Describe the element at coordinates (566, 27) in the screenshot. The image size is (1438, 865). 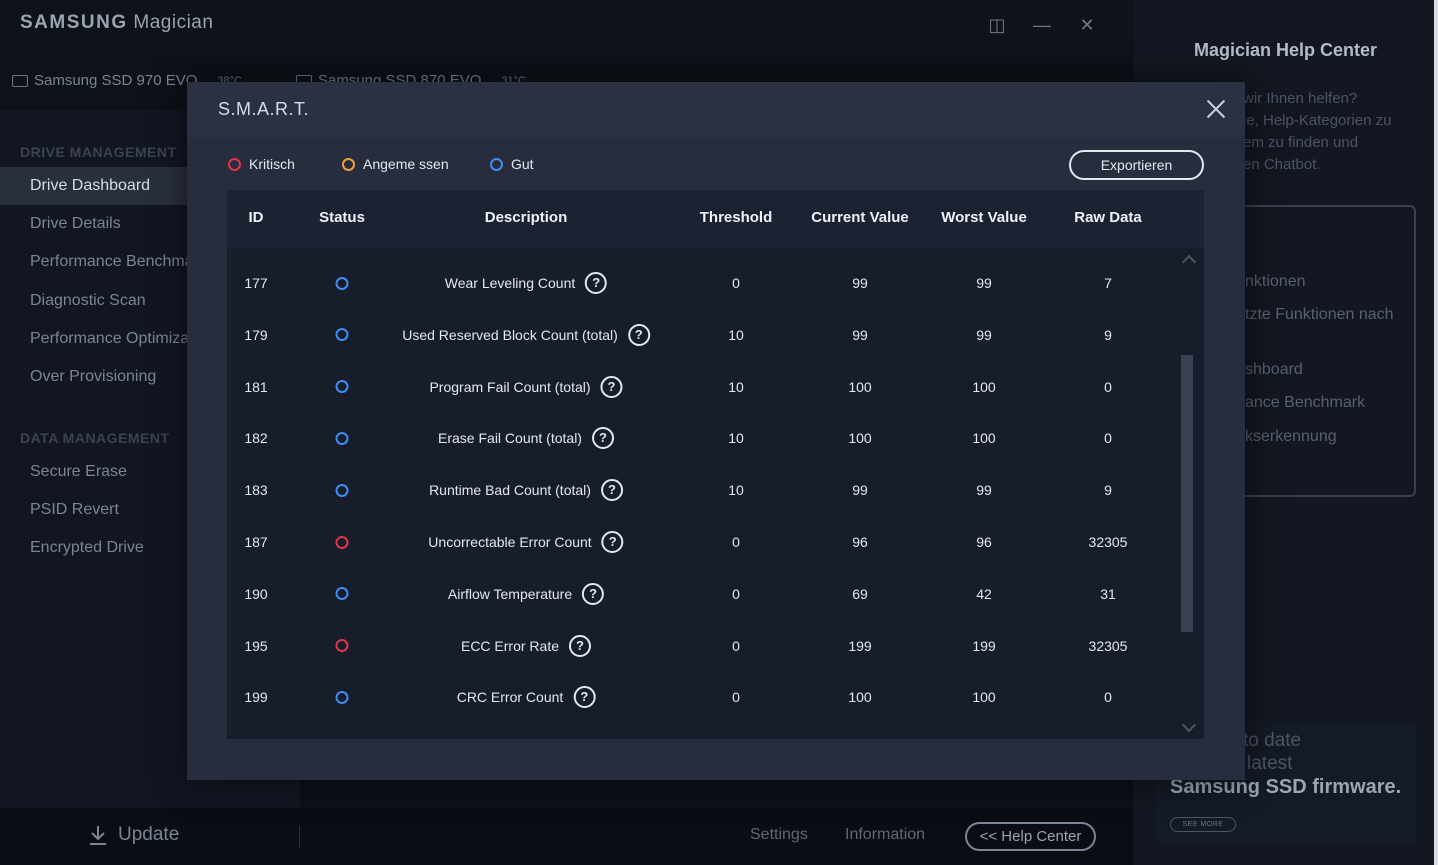
I see `title-bar: SAMSUNG Magician ◫ — ✕` at that location.